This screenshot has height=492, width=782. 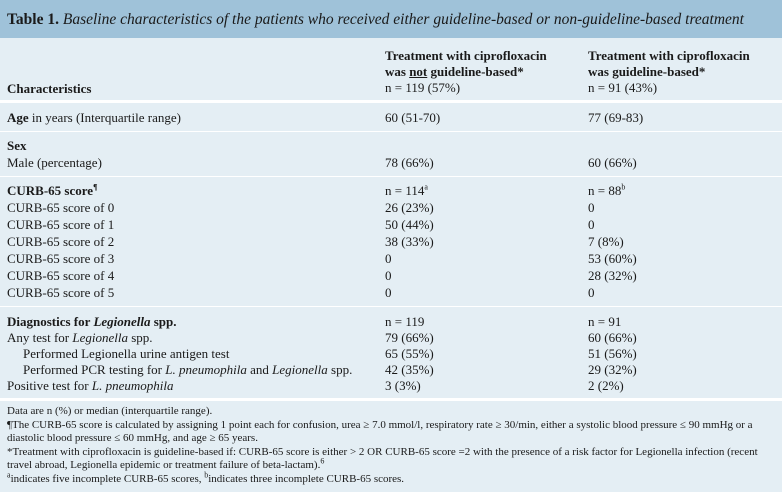 I want to click on diag-urine-label: Performed Legionella urine antigen test, so click(x=126, y=353).